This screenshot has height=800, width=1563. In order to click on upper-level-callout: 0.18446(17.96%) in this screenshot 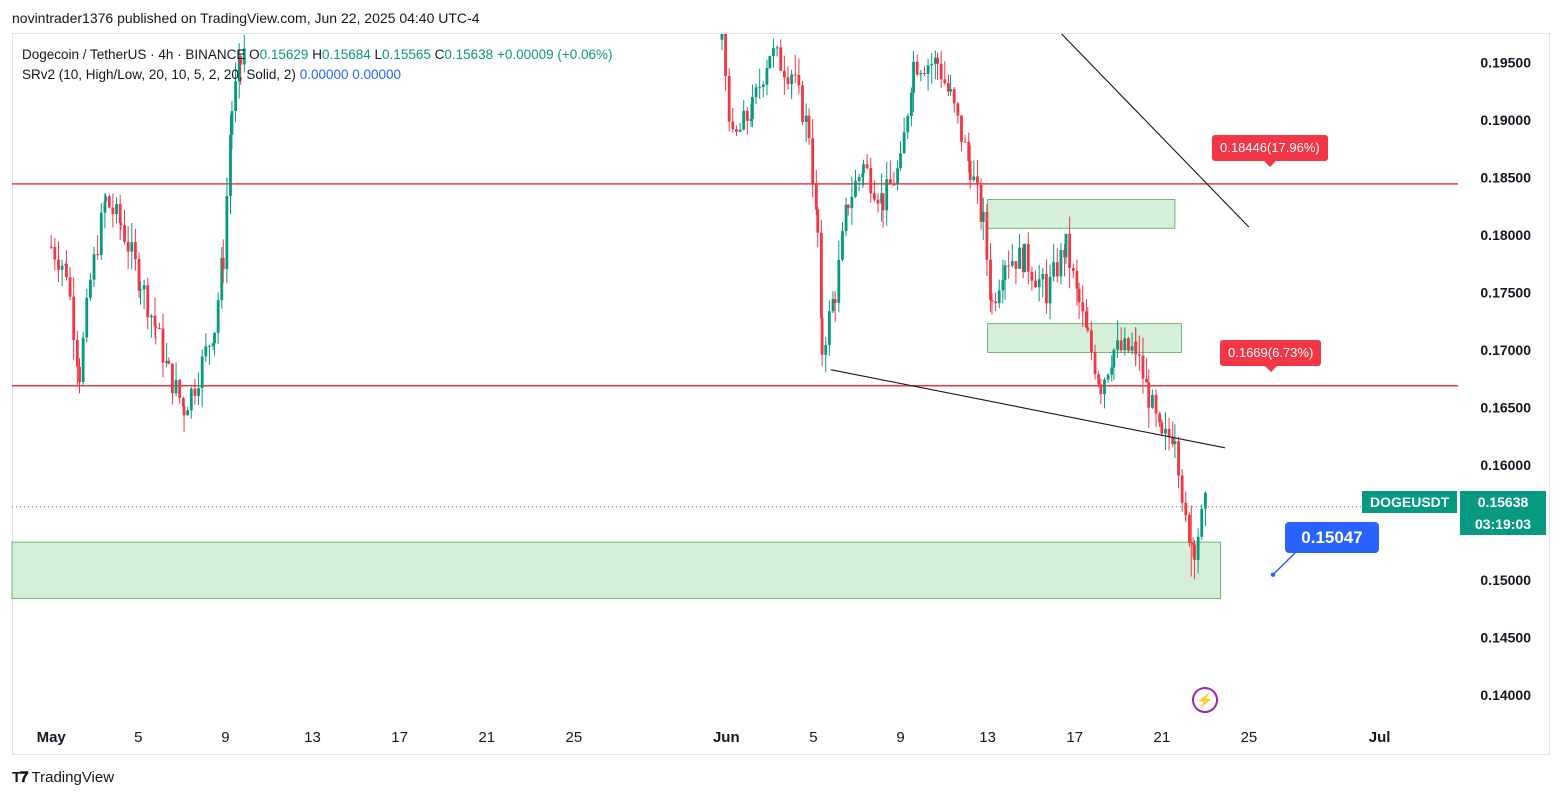, I will do `click(1270, 151)`.